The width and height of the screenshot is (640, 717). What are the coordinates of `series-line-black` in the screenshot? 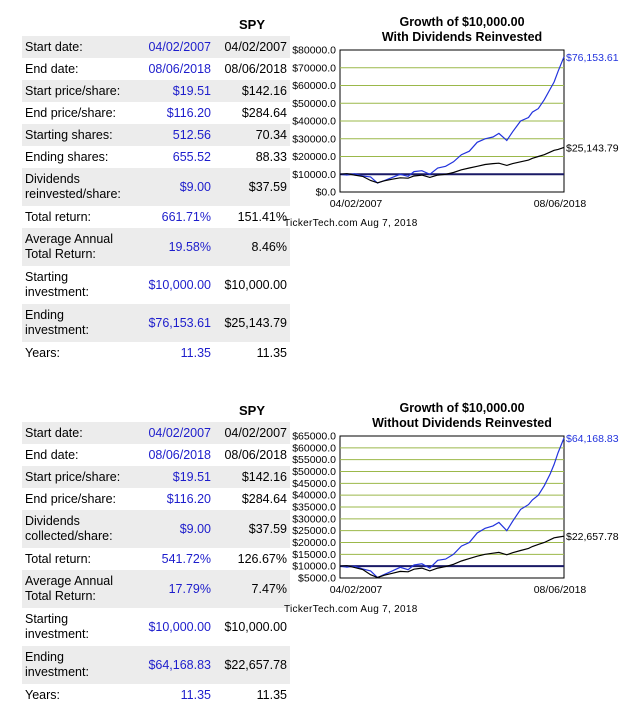 It's located at (452, 165).